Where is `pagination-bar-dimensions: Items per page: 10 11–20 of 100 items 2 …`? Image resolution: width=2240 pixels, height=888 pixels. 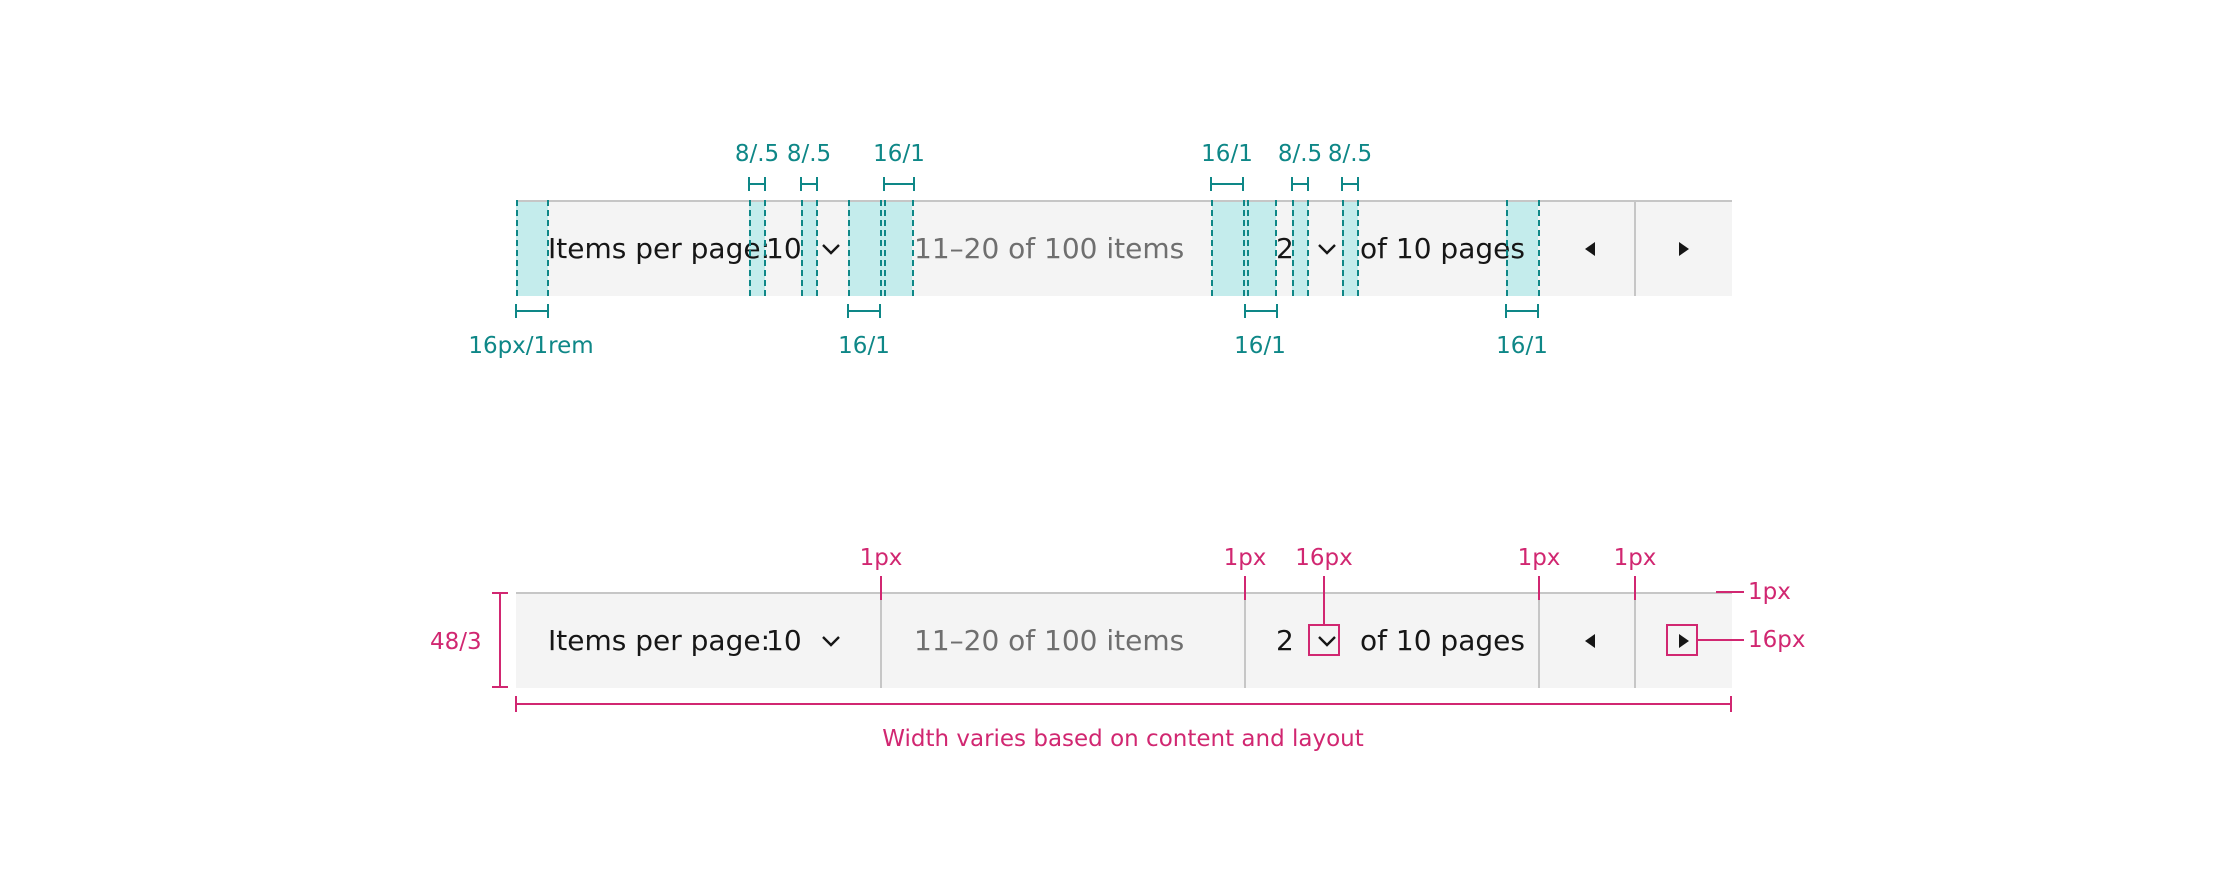
pagination-bar-dimensions: Items per page: 10 11–20 of 100 items 2 … is located at coordinates (1124, 640).